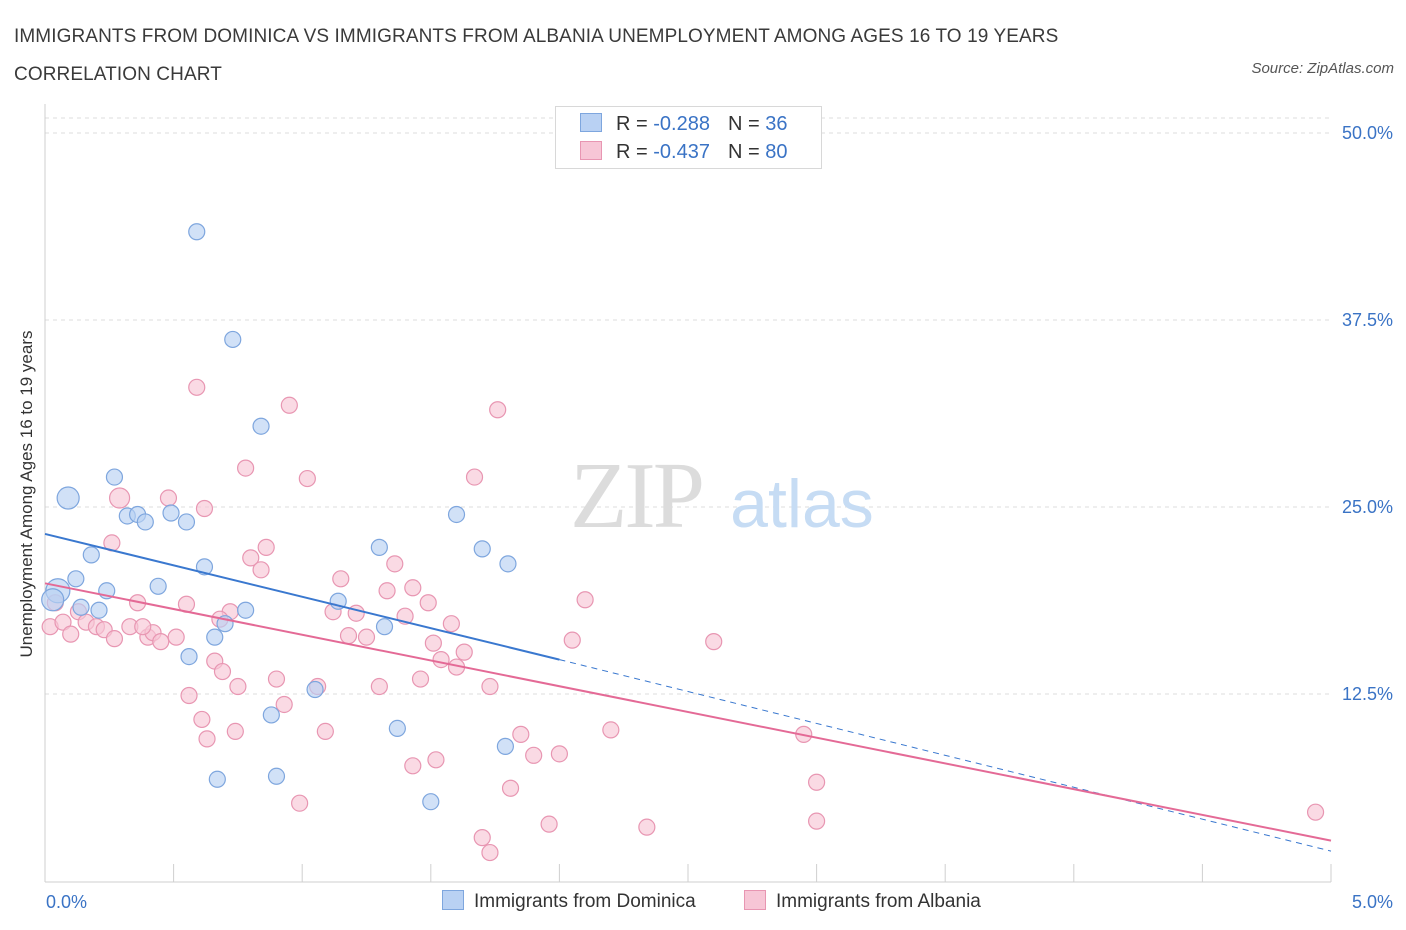  What do you see at coordinates (1367, 133) in the screenshot?
I see `y-tick-label: 50.0%` at bounding box center [1367, 133].